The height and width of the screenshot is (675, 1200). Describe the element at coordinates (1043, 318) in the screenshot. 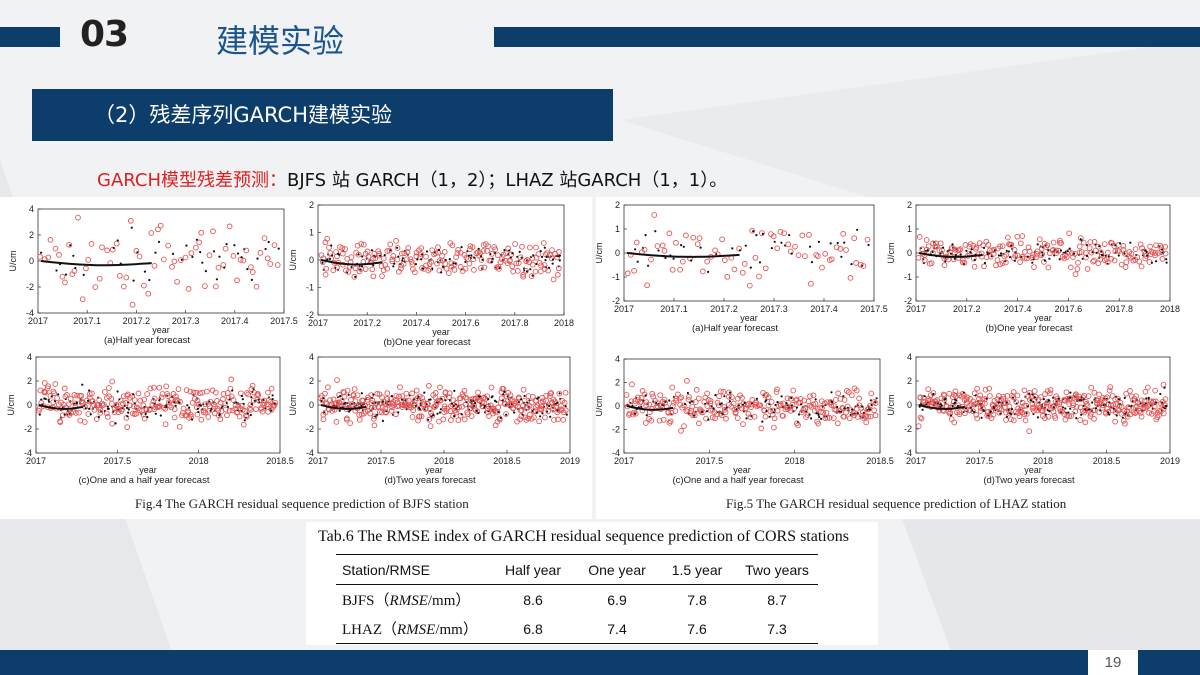

I see `x-axis-label: year` at that location.